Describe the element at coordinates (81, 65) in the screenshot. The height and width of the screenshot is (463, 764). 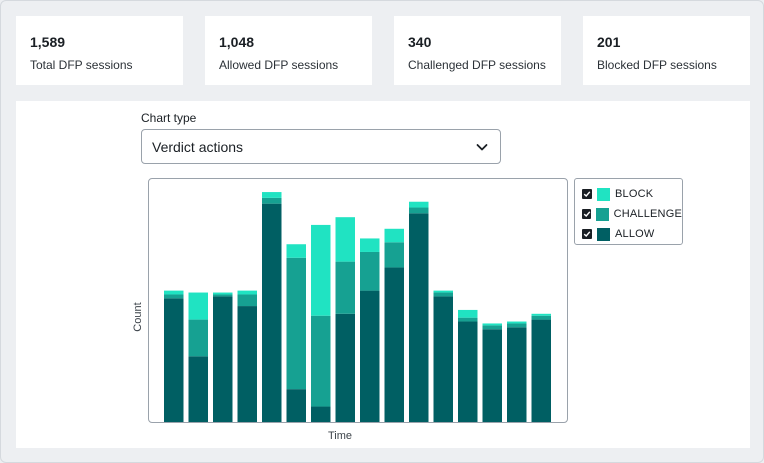
I see `stat-label: Total DFP sessions` at that location.